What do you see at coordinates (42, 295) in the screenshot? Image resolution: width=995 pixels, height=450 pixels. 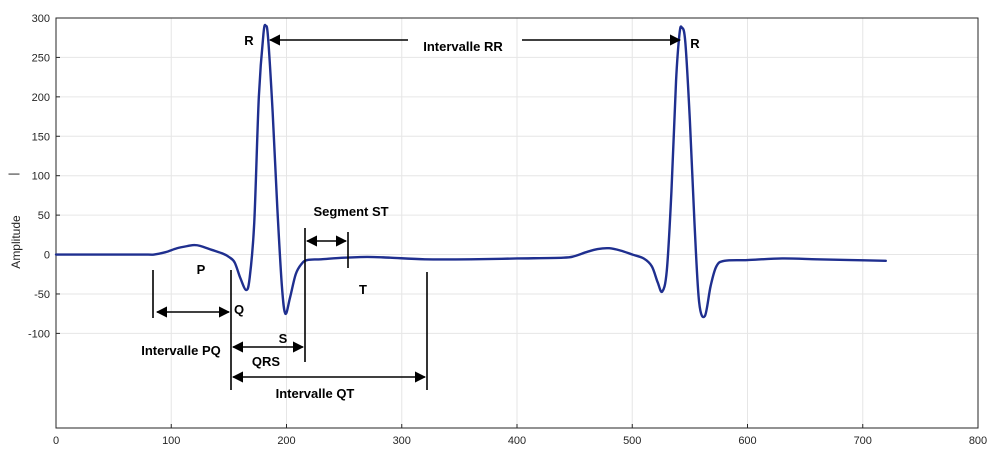 I see `y-tick-label: -50` at bounding box center [42, 295].